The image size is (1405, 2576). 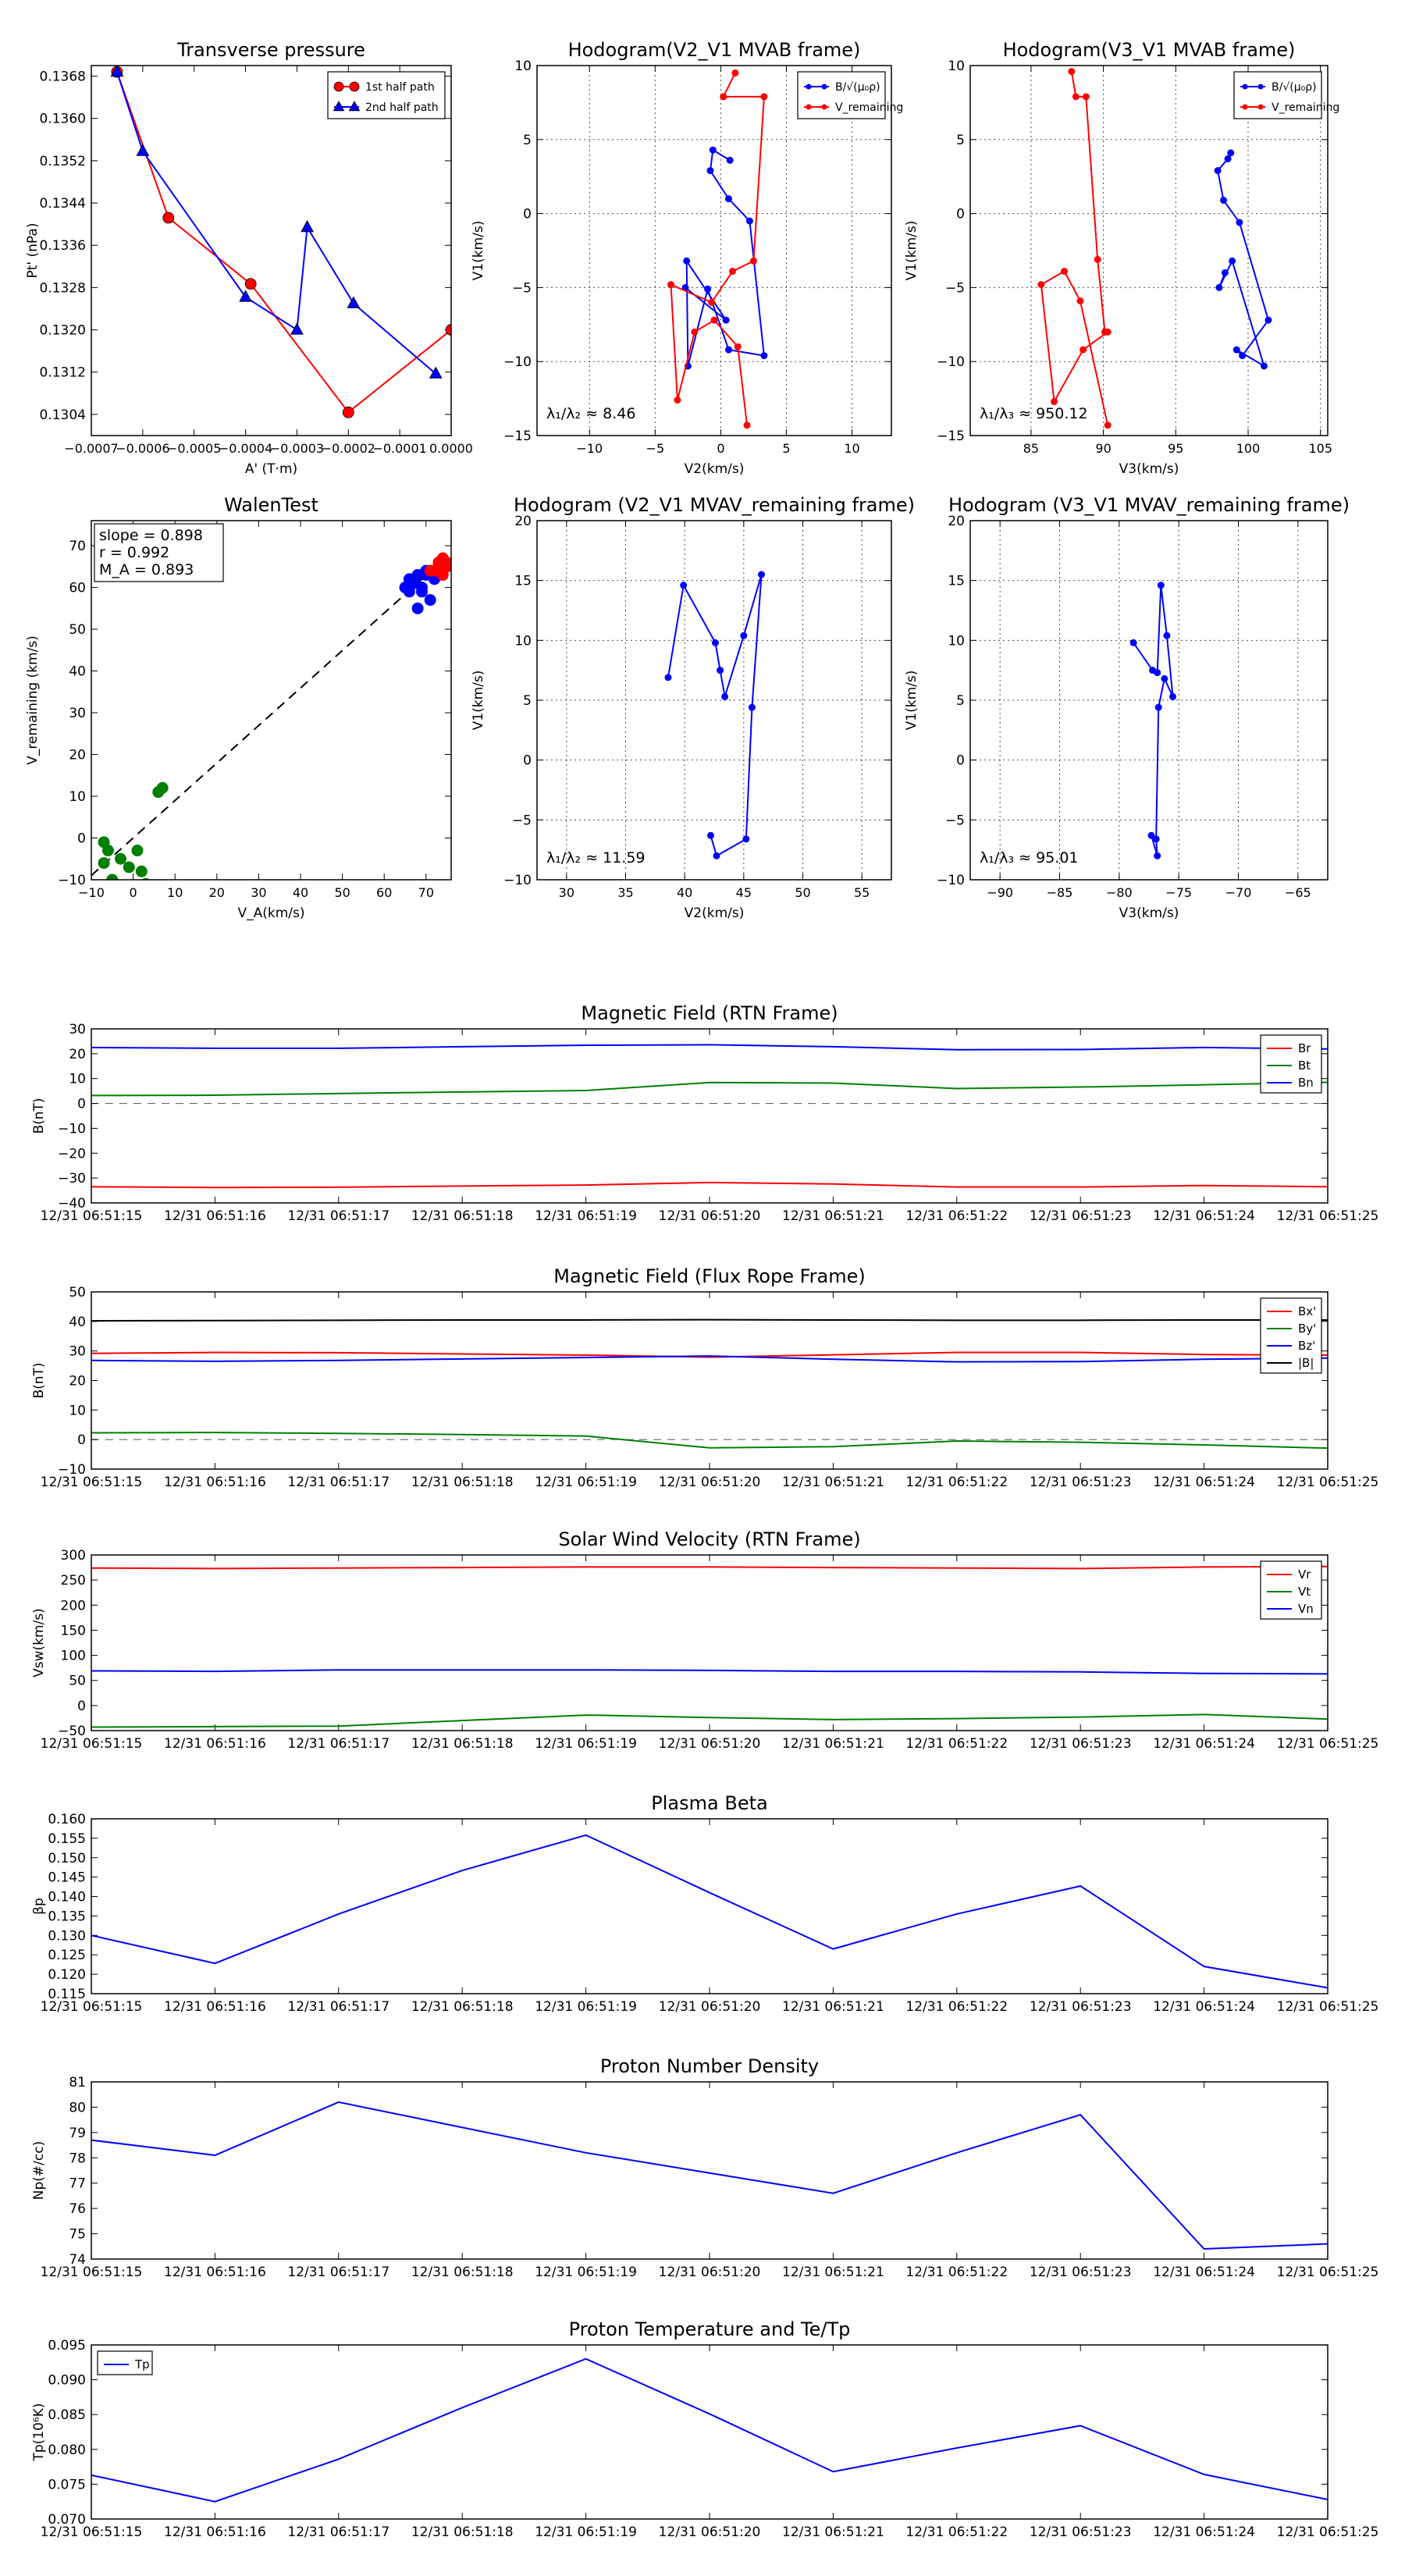 What do you see at coordinates (1307, 1329) in the screenshot?
I see `legend-label: By'` at bounding box center [1307, 1329].